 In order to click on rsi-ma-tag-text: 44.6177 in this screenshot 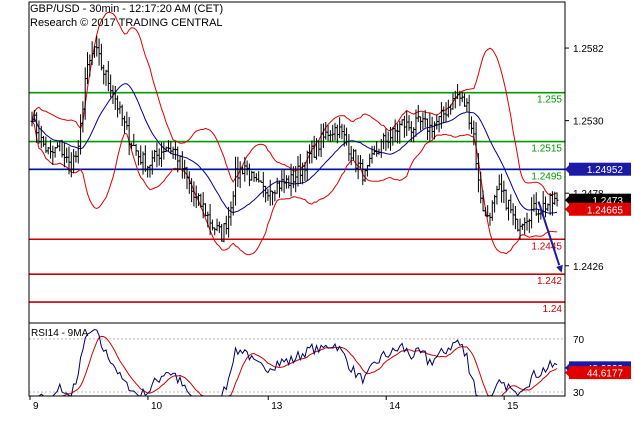, I will do `click(605, 374)`.